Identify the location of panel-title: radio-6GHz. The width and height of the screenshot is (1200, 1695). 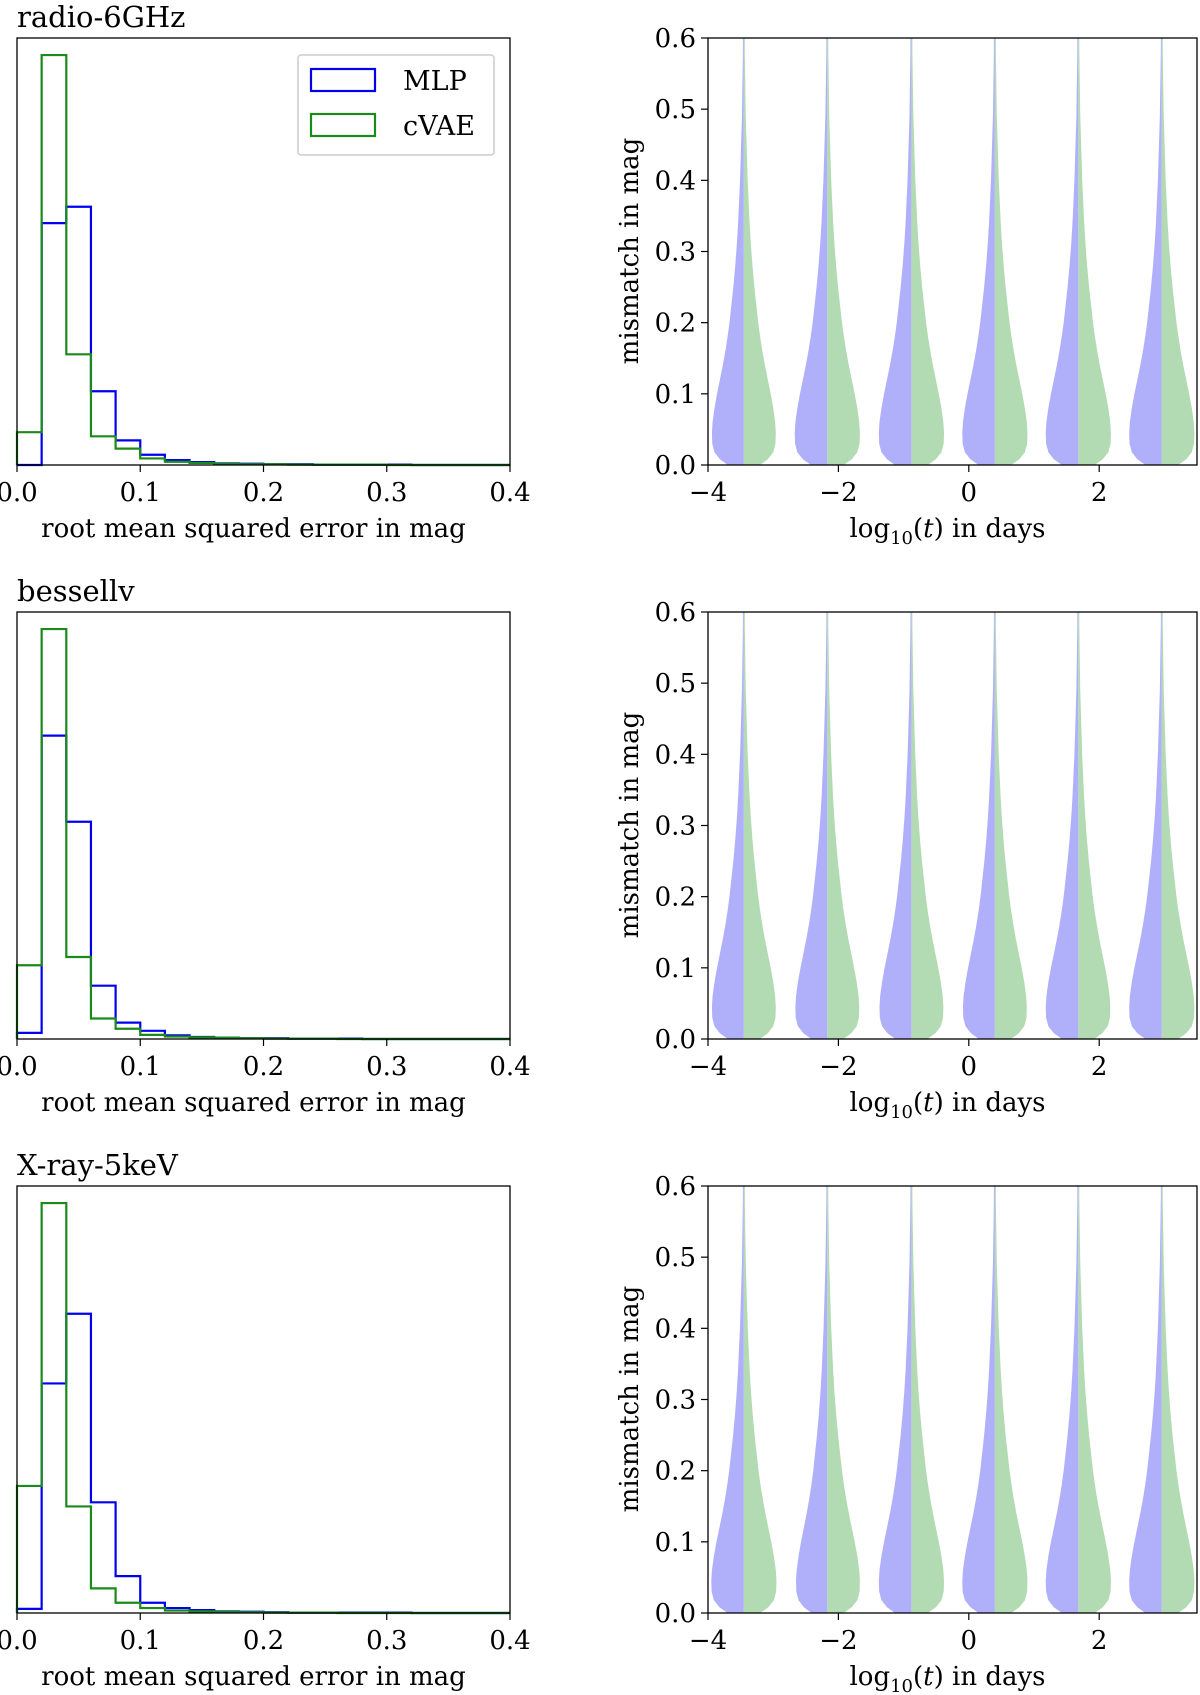
(101, 17).